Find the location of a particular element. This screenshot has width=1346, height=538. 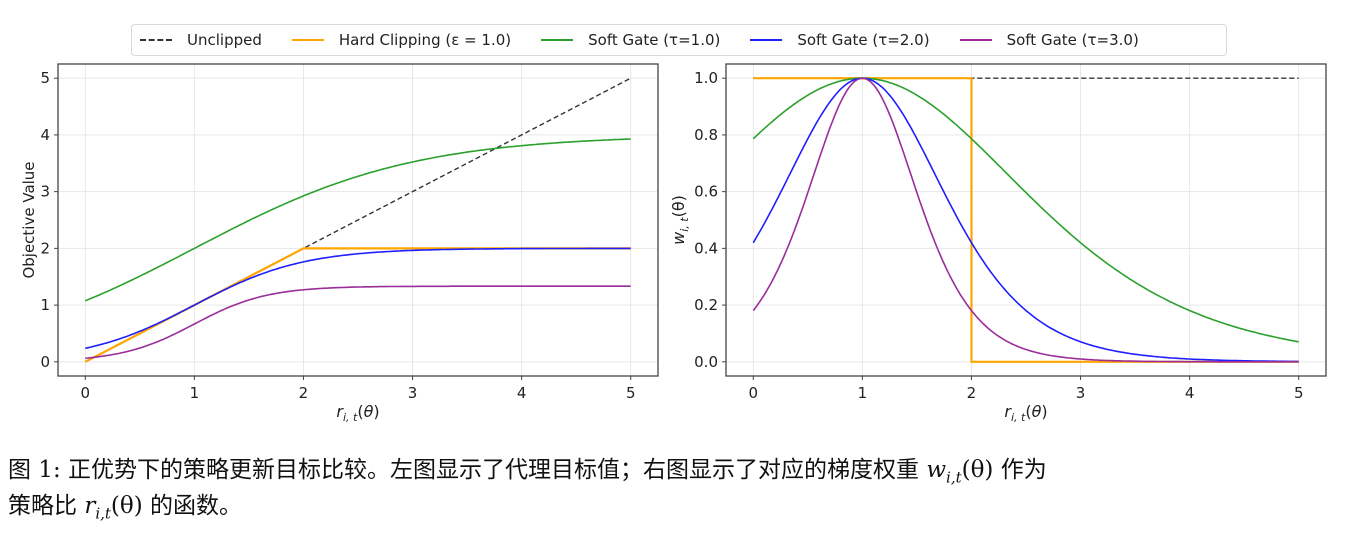

y-tick-label: 0.2 is located at coordinates (706, 305).